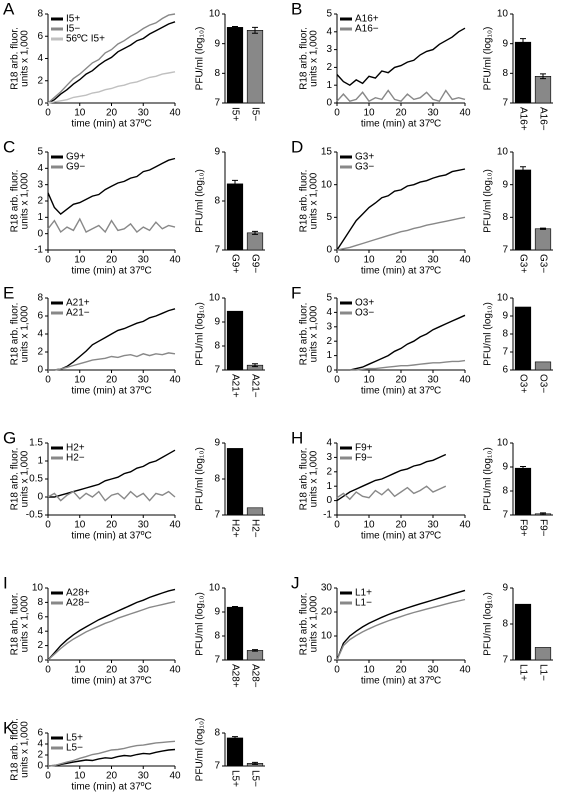 The height and width of the screenshot is (800, 579). I want to click on x-tick-label: H2+, so click(234, 528).